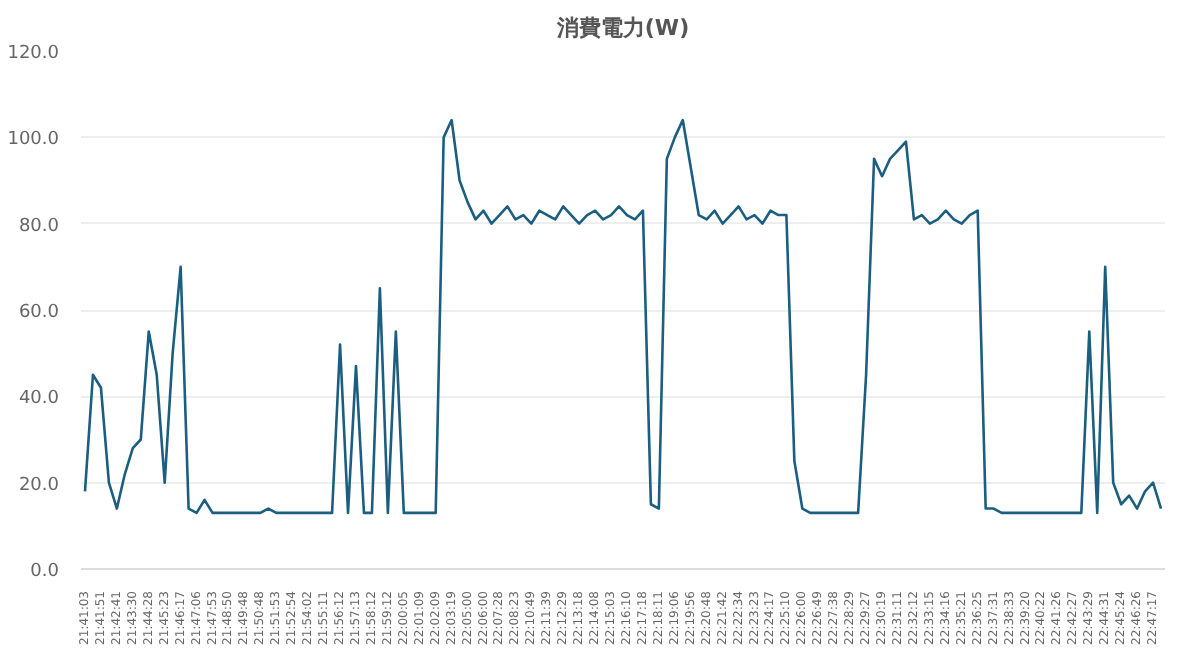 Image resolution: width=1180 pixels, height=650 pixels. What do you see at coordinates (39, 313) in the screenshot?
I see `y-tick-label: 60.0` at bounding box center [39, 313].